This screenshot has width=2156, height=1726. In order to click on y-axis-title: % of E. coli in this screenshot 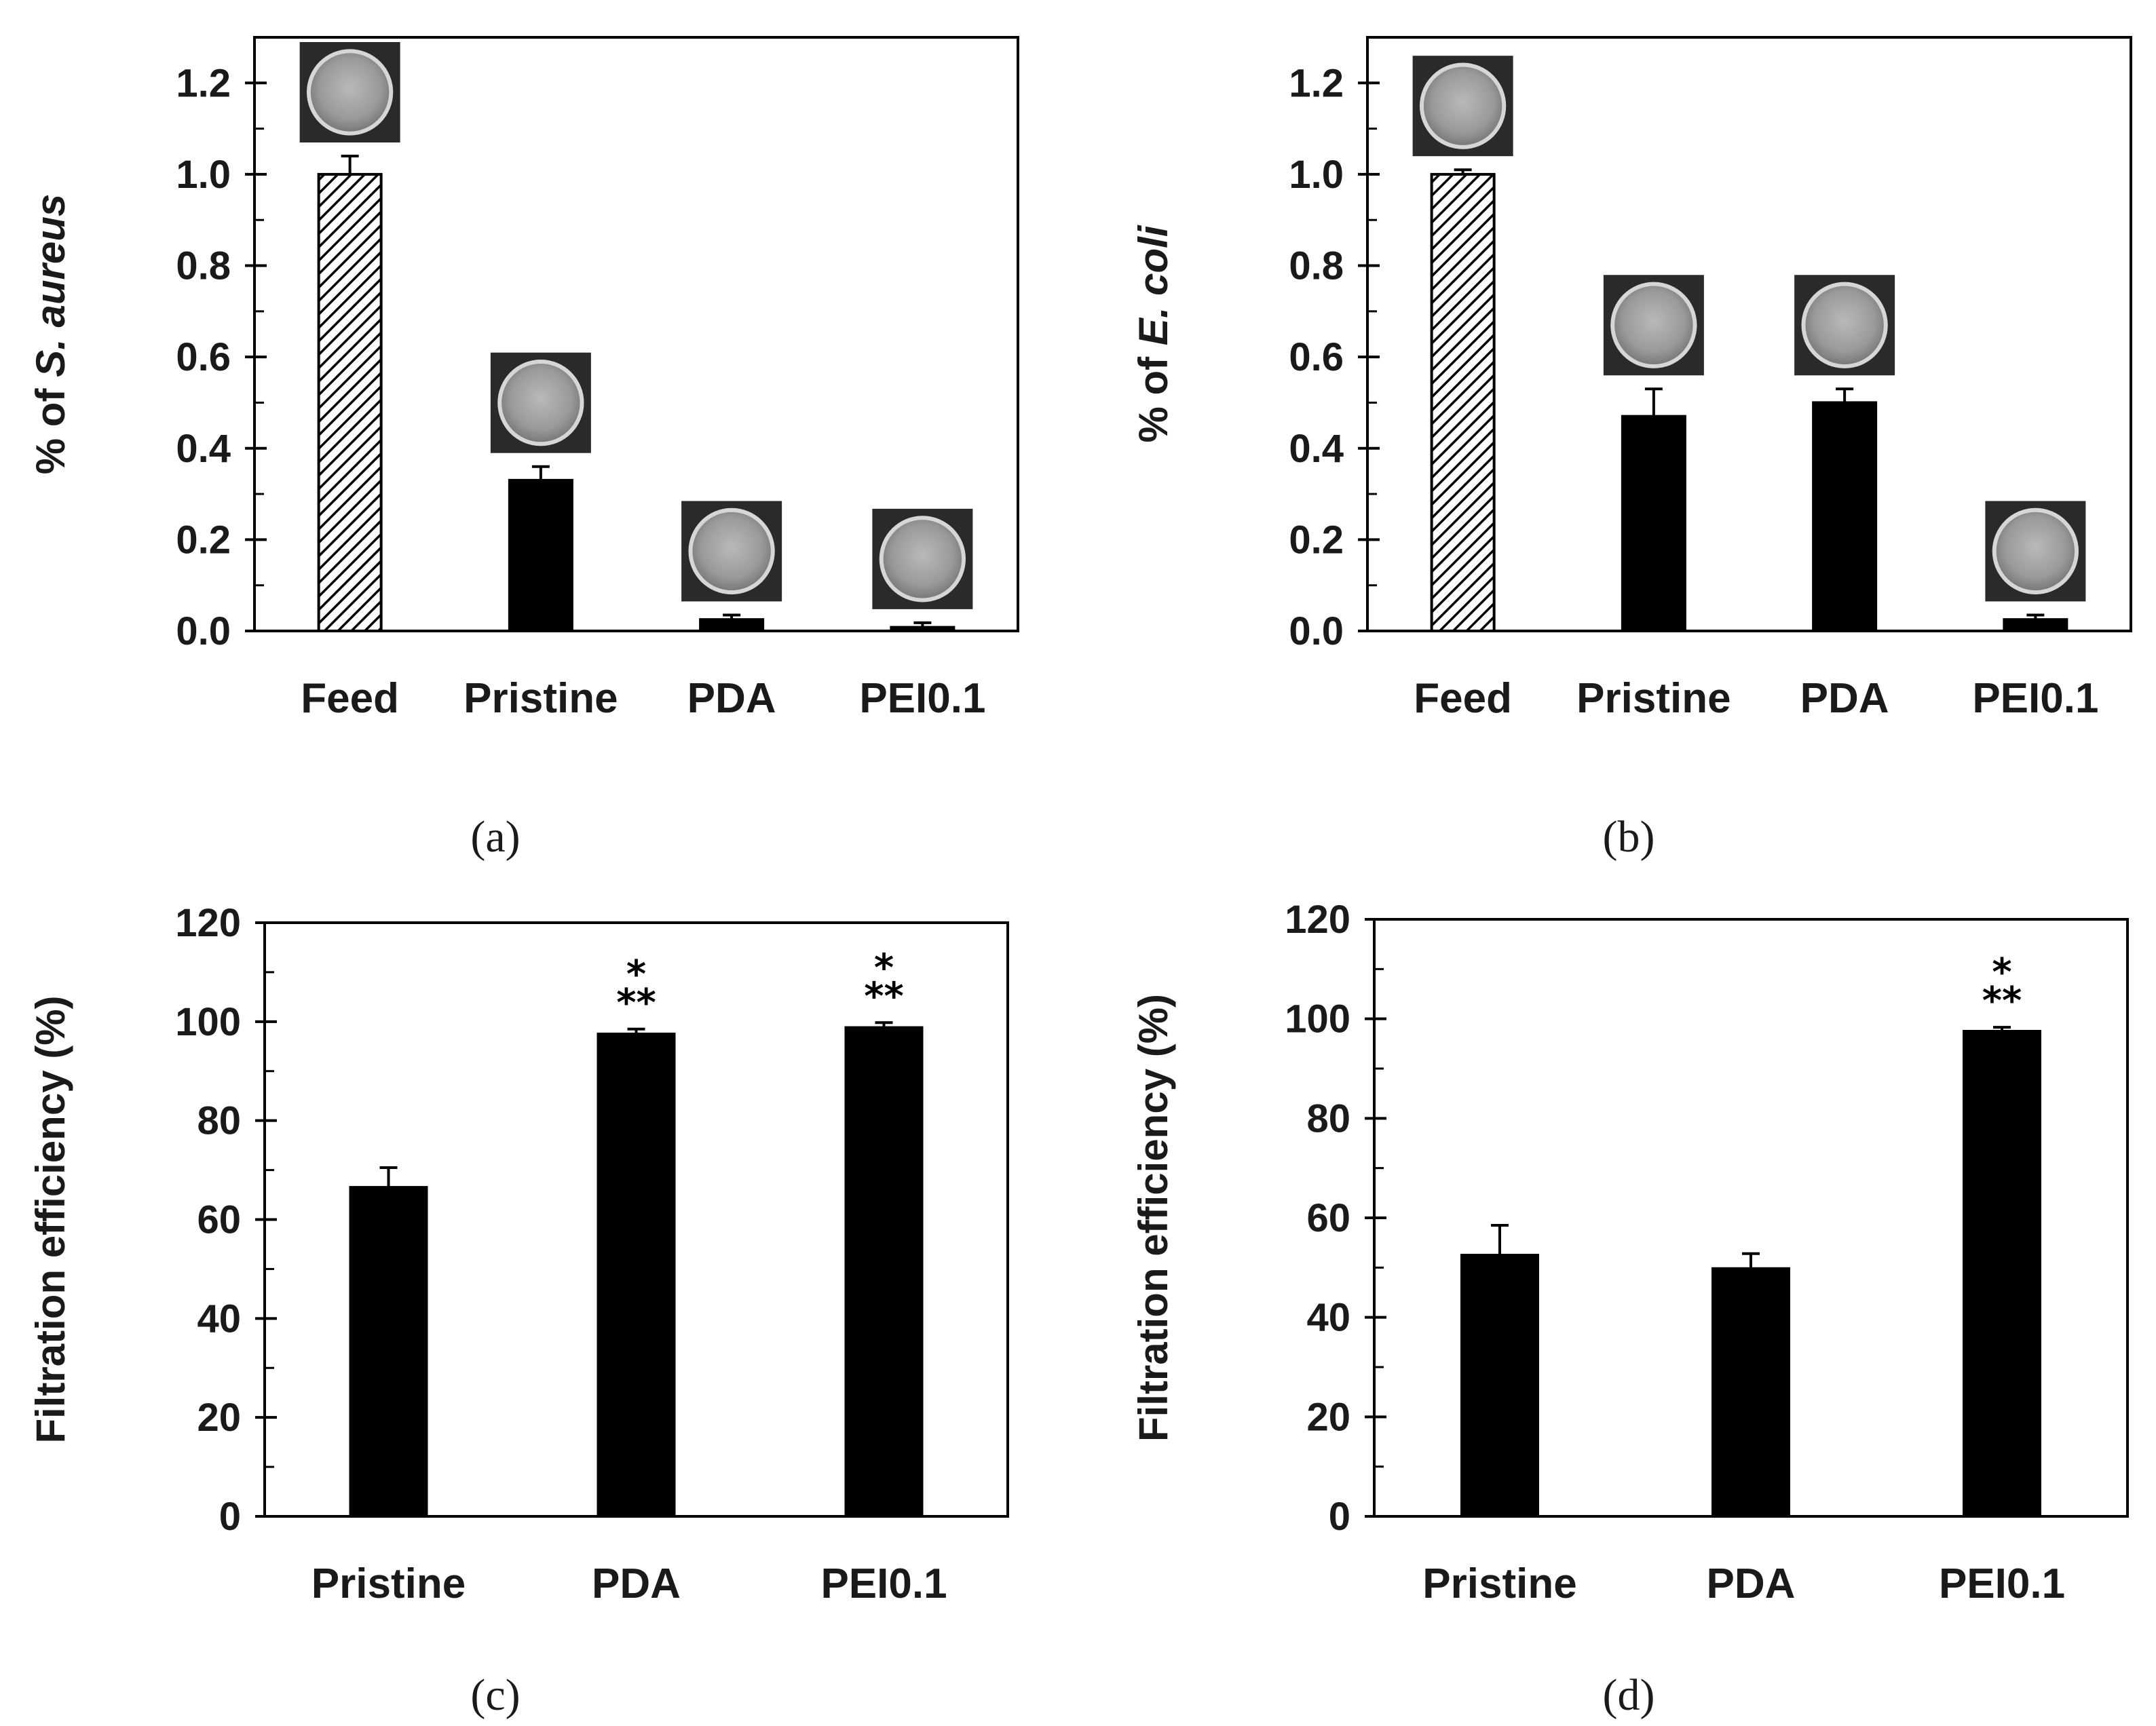, I will do `click(1153, 333)`.